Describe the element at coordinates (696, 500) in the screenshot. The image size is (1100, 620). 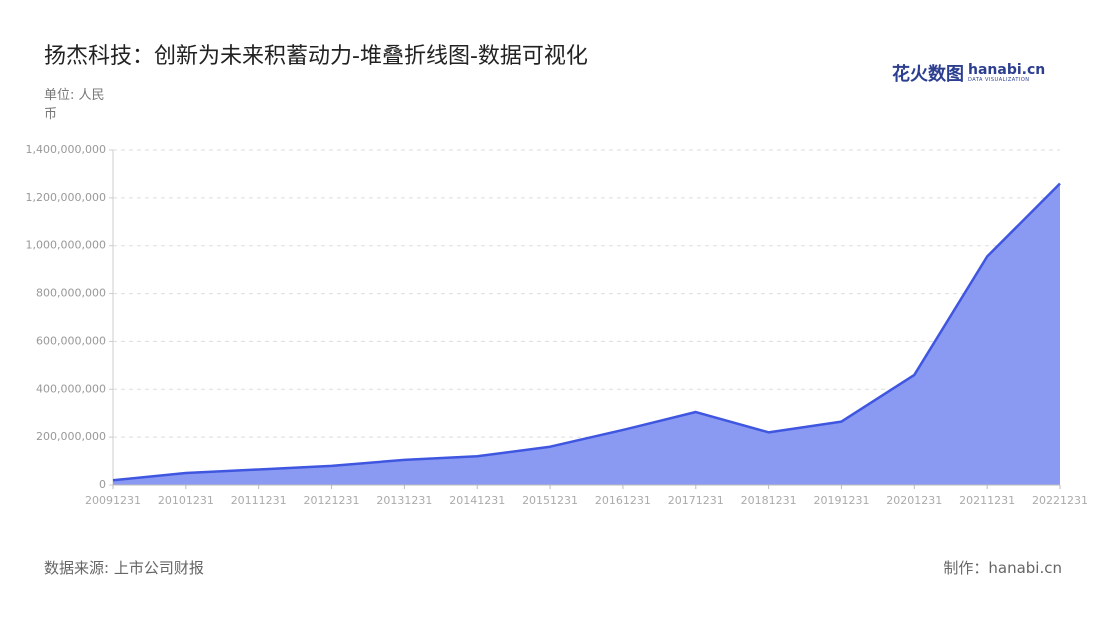
I see `x-tick-label: 20171231` at that location.